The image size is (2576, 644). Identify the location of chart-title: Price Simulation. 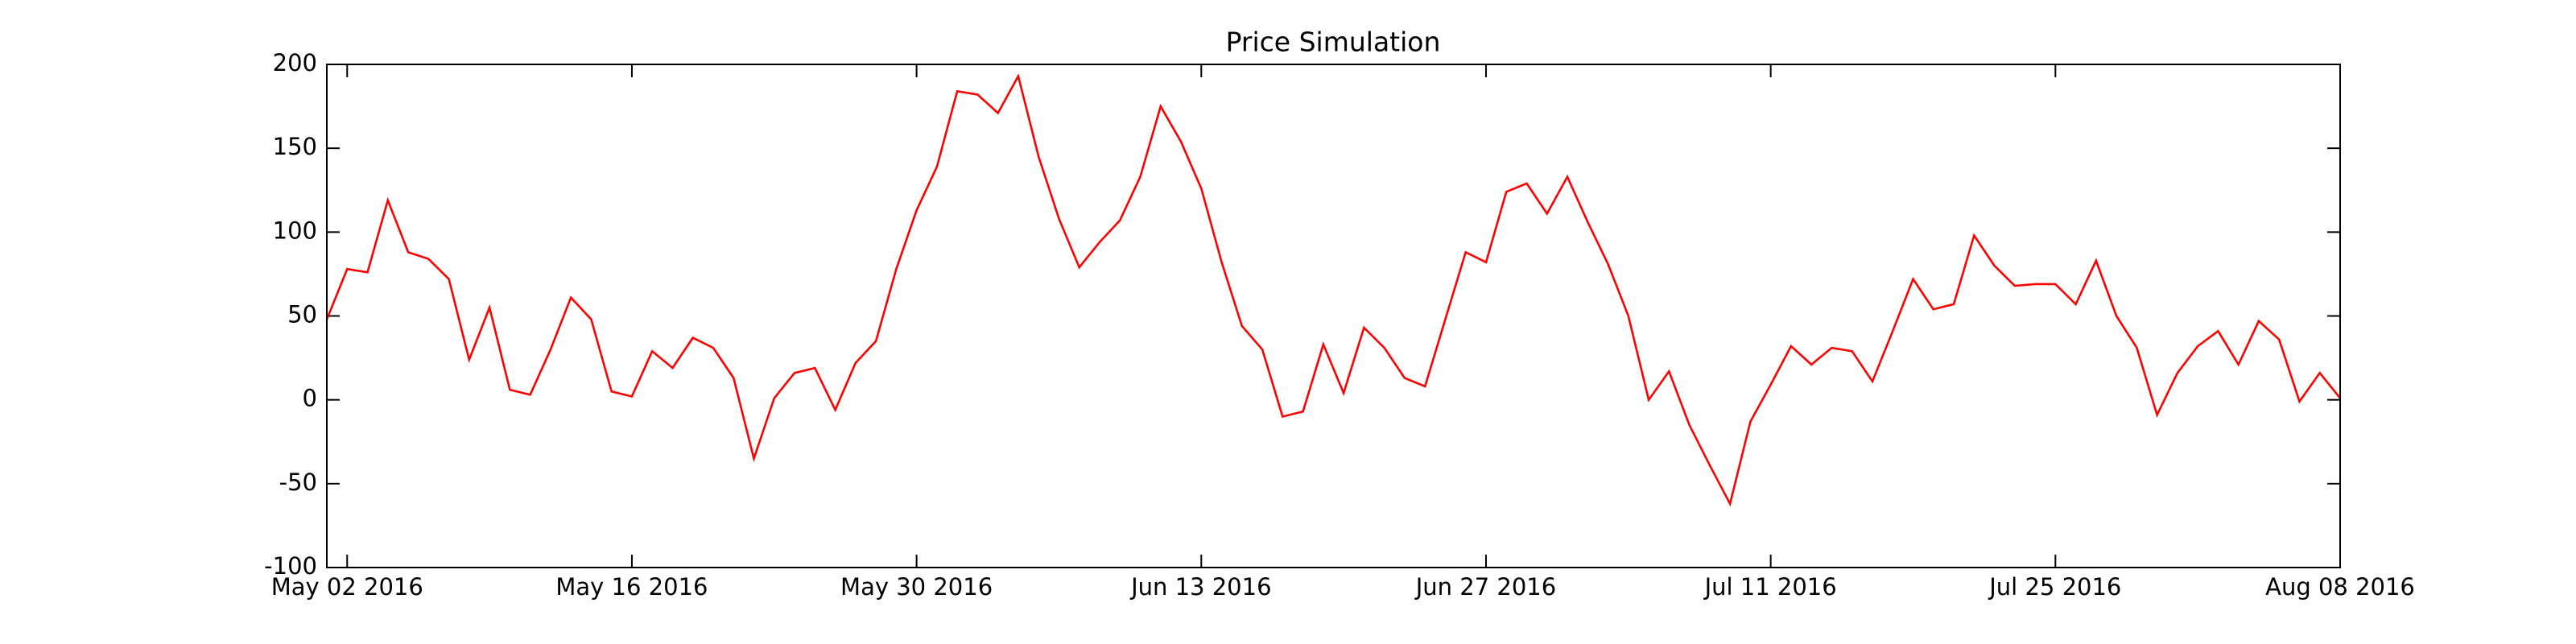
(1333, 42).